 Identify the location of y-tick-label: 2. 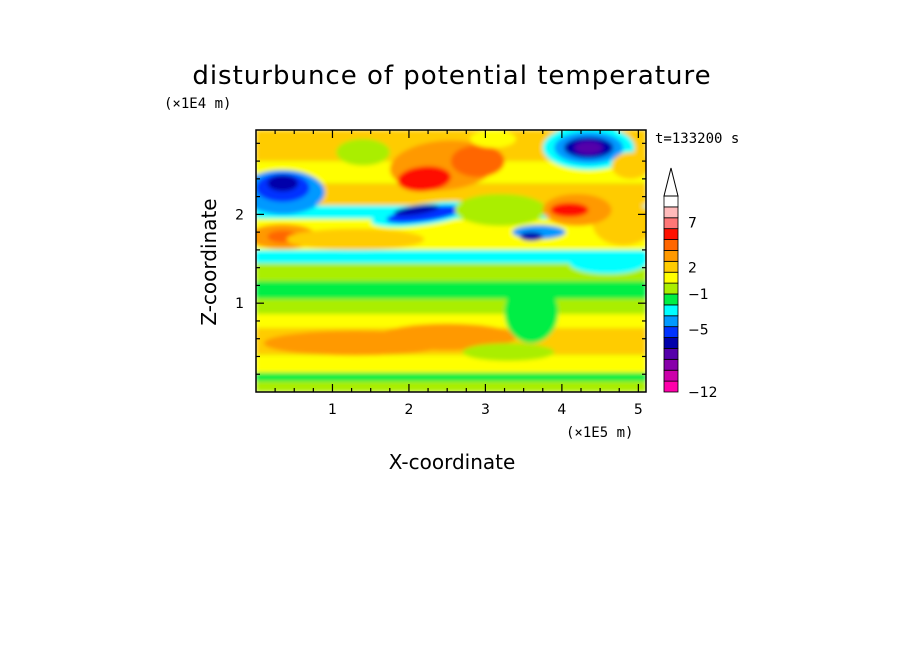
(239, 215).